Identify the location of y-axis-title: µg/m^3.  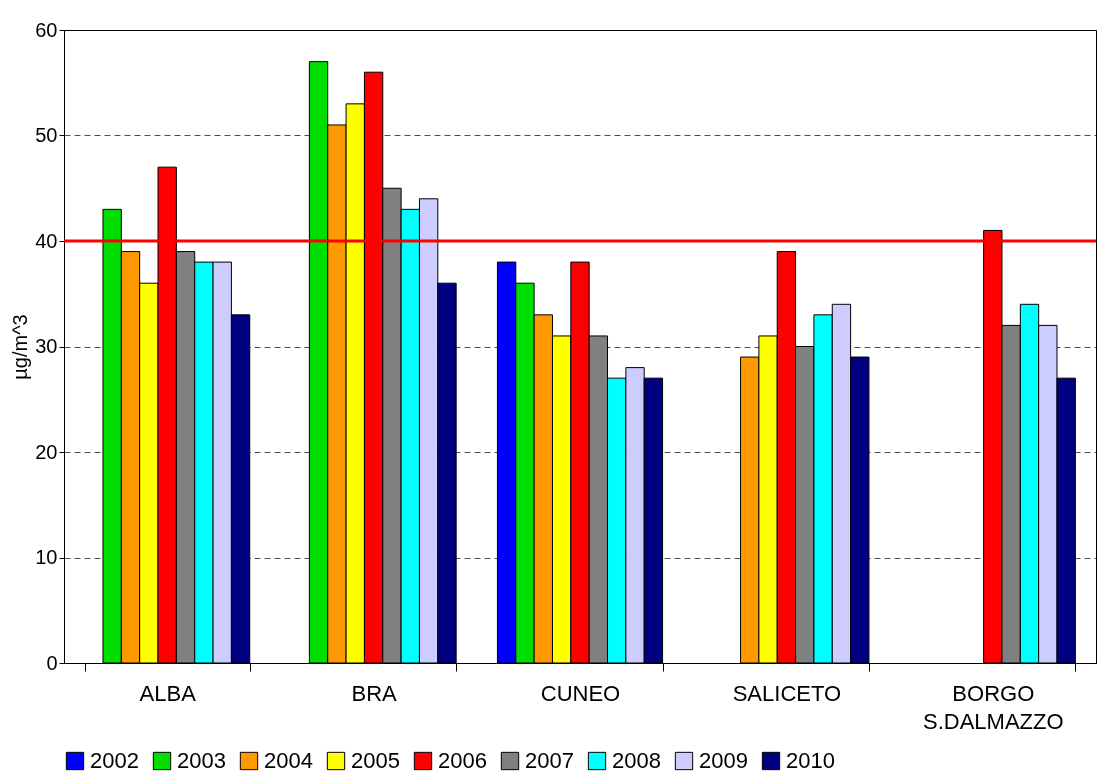
(20, 347).